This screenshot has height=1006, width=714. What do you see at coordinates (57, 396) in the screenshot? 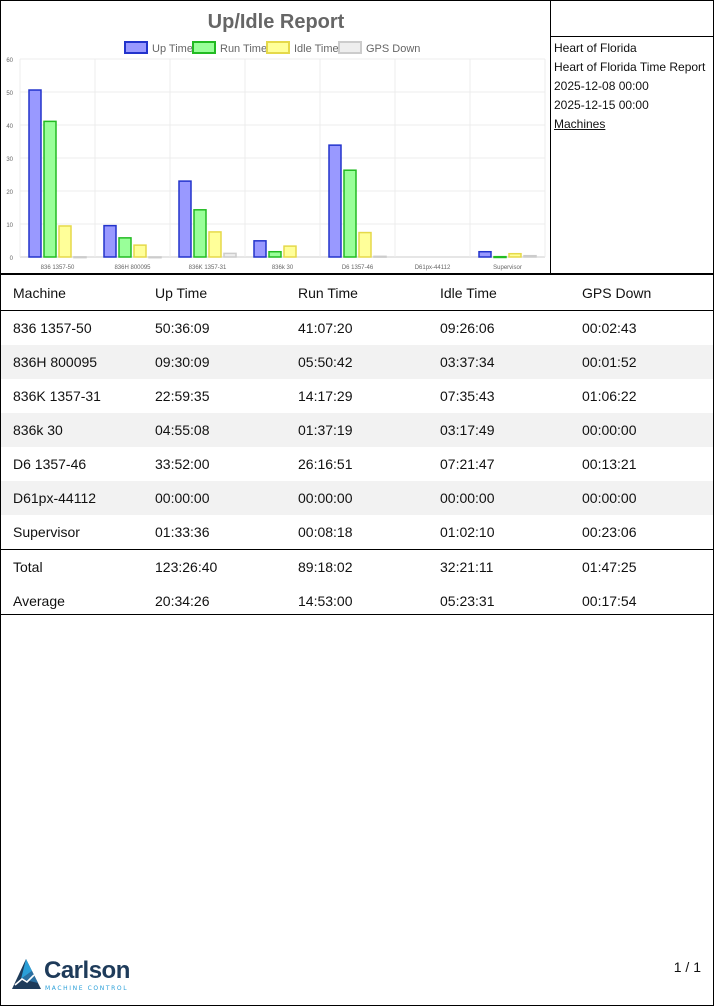
I see `machine-cell: 836K 1357-31` at bounding box center [57, 396].